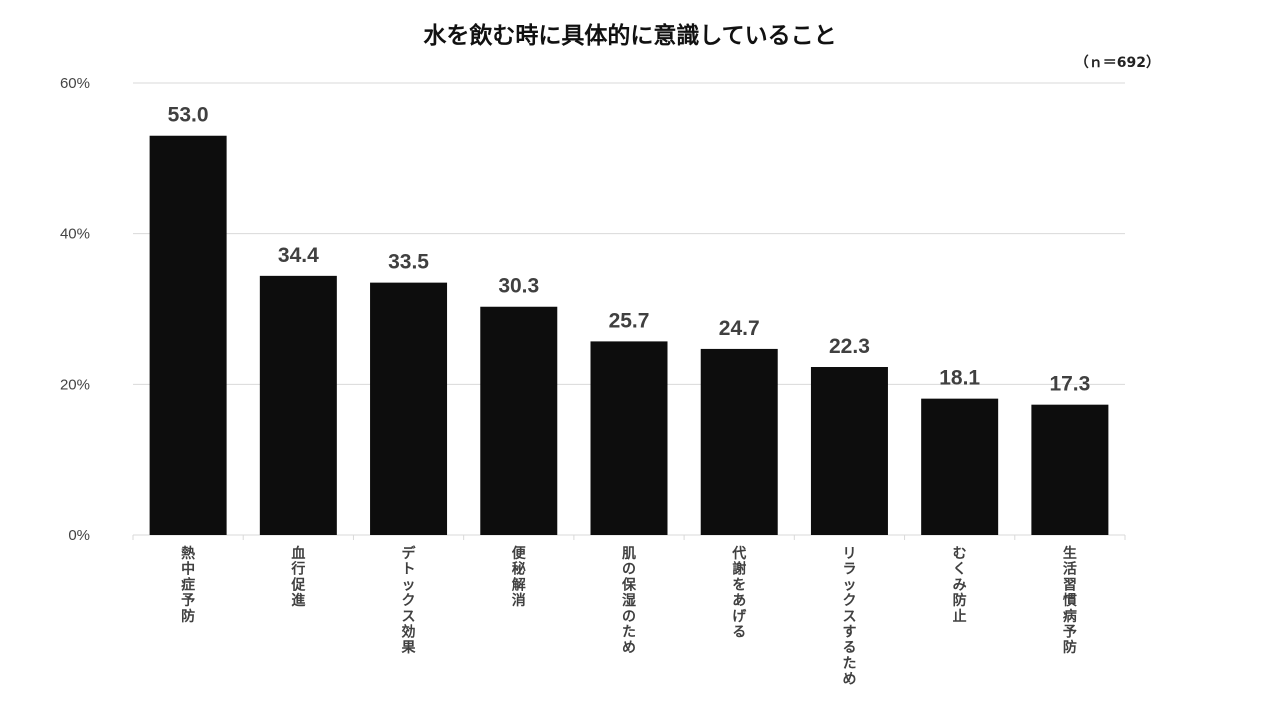  I want to click on data-label: 25.7, so click(629, 320).